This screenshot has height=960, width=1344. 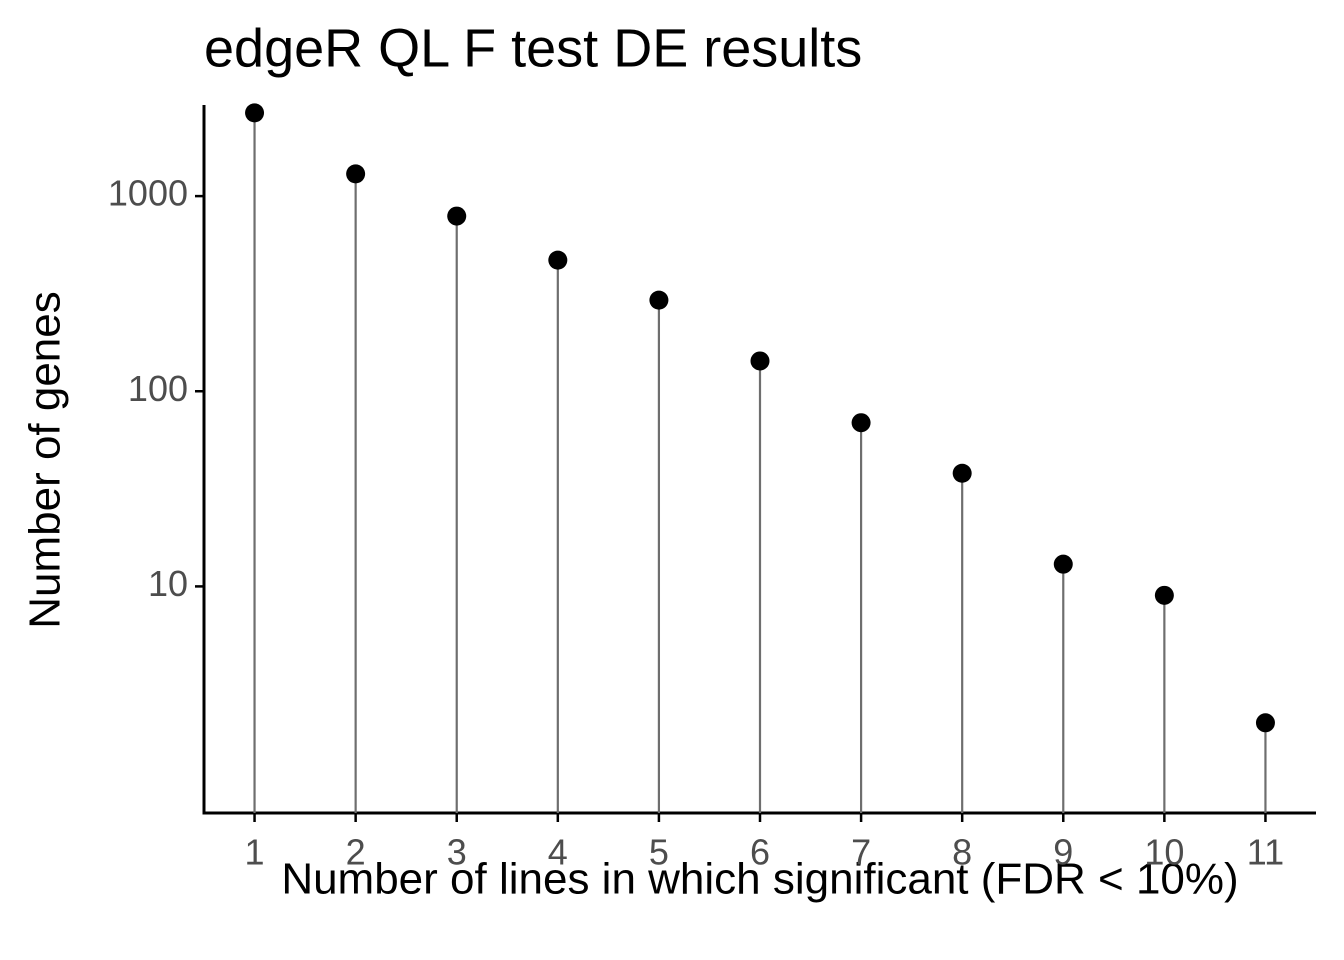 What do you see at coordinates (760, 852) in the screenshot?
I see `x-tick-label: 6` at bounding box center [760, 852].